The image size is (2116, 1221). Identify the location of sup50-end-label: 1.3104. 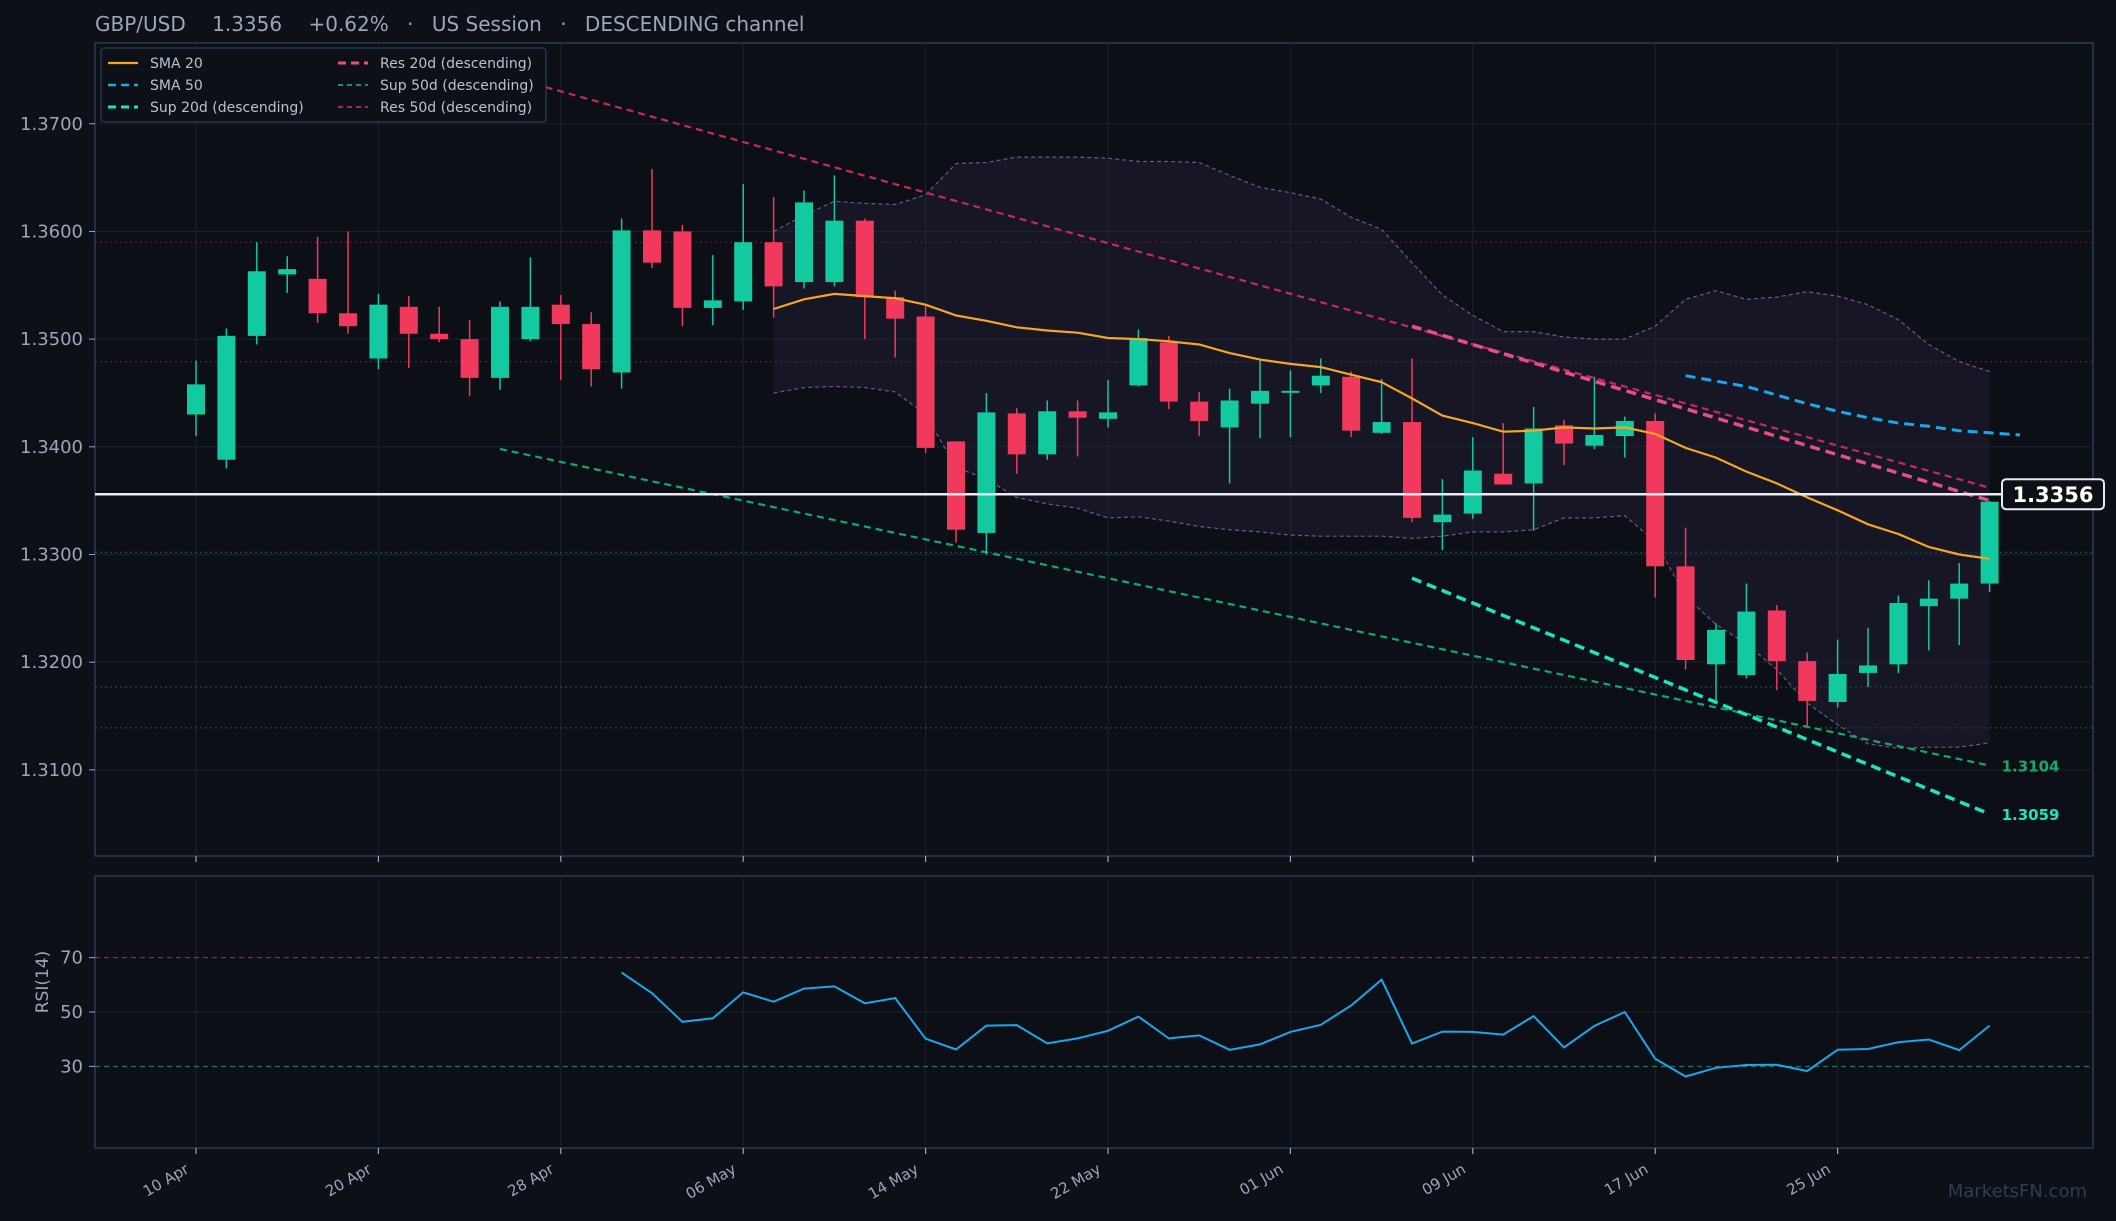
(2031, 767).